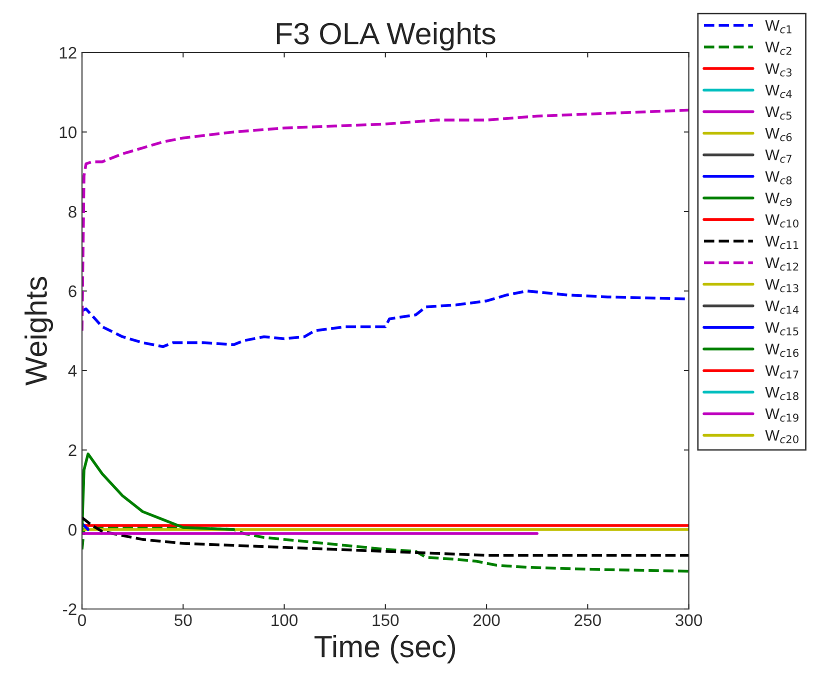 This screenshot has width=820, height=700. Describe the element at coordinates (72, 530) in the screenshot. I see `y-tick-label: 0` at that location.